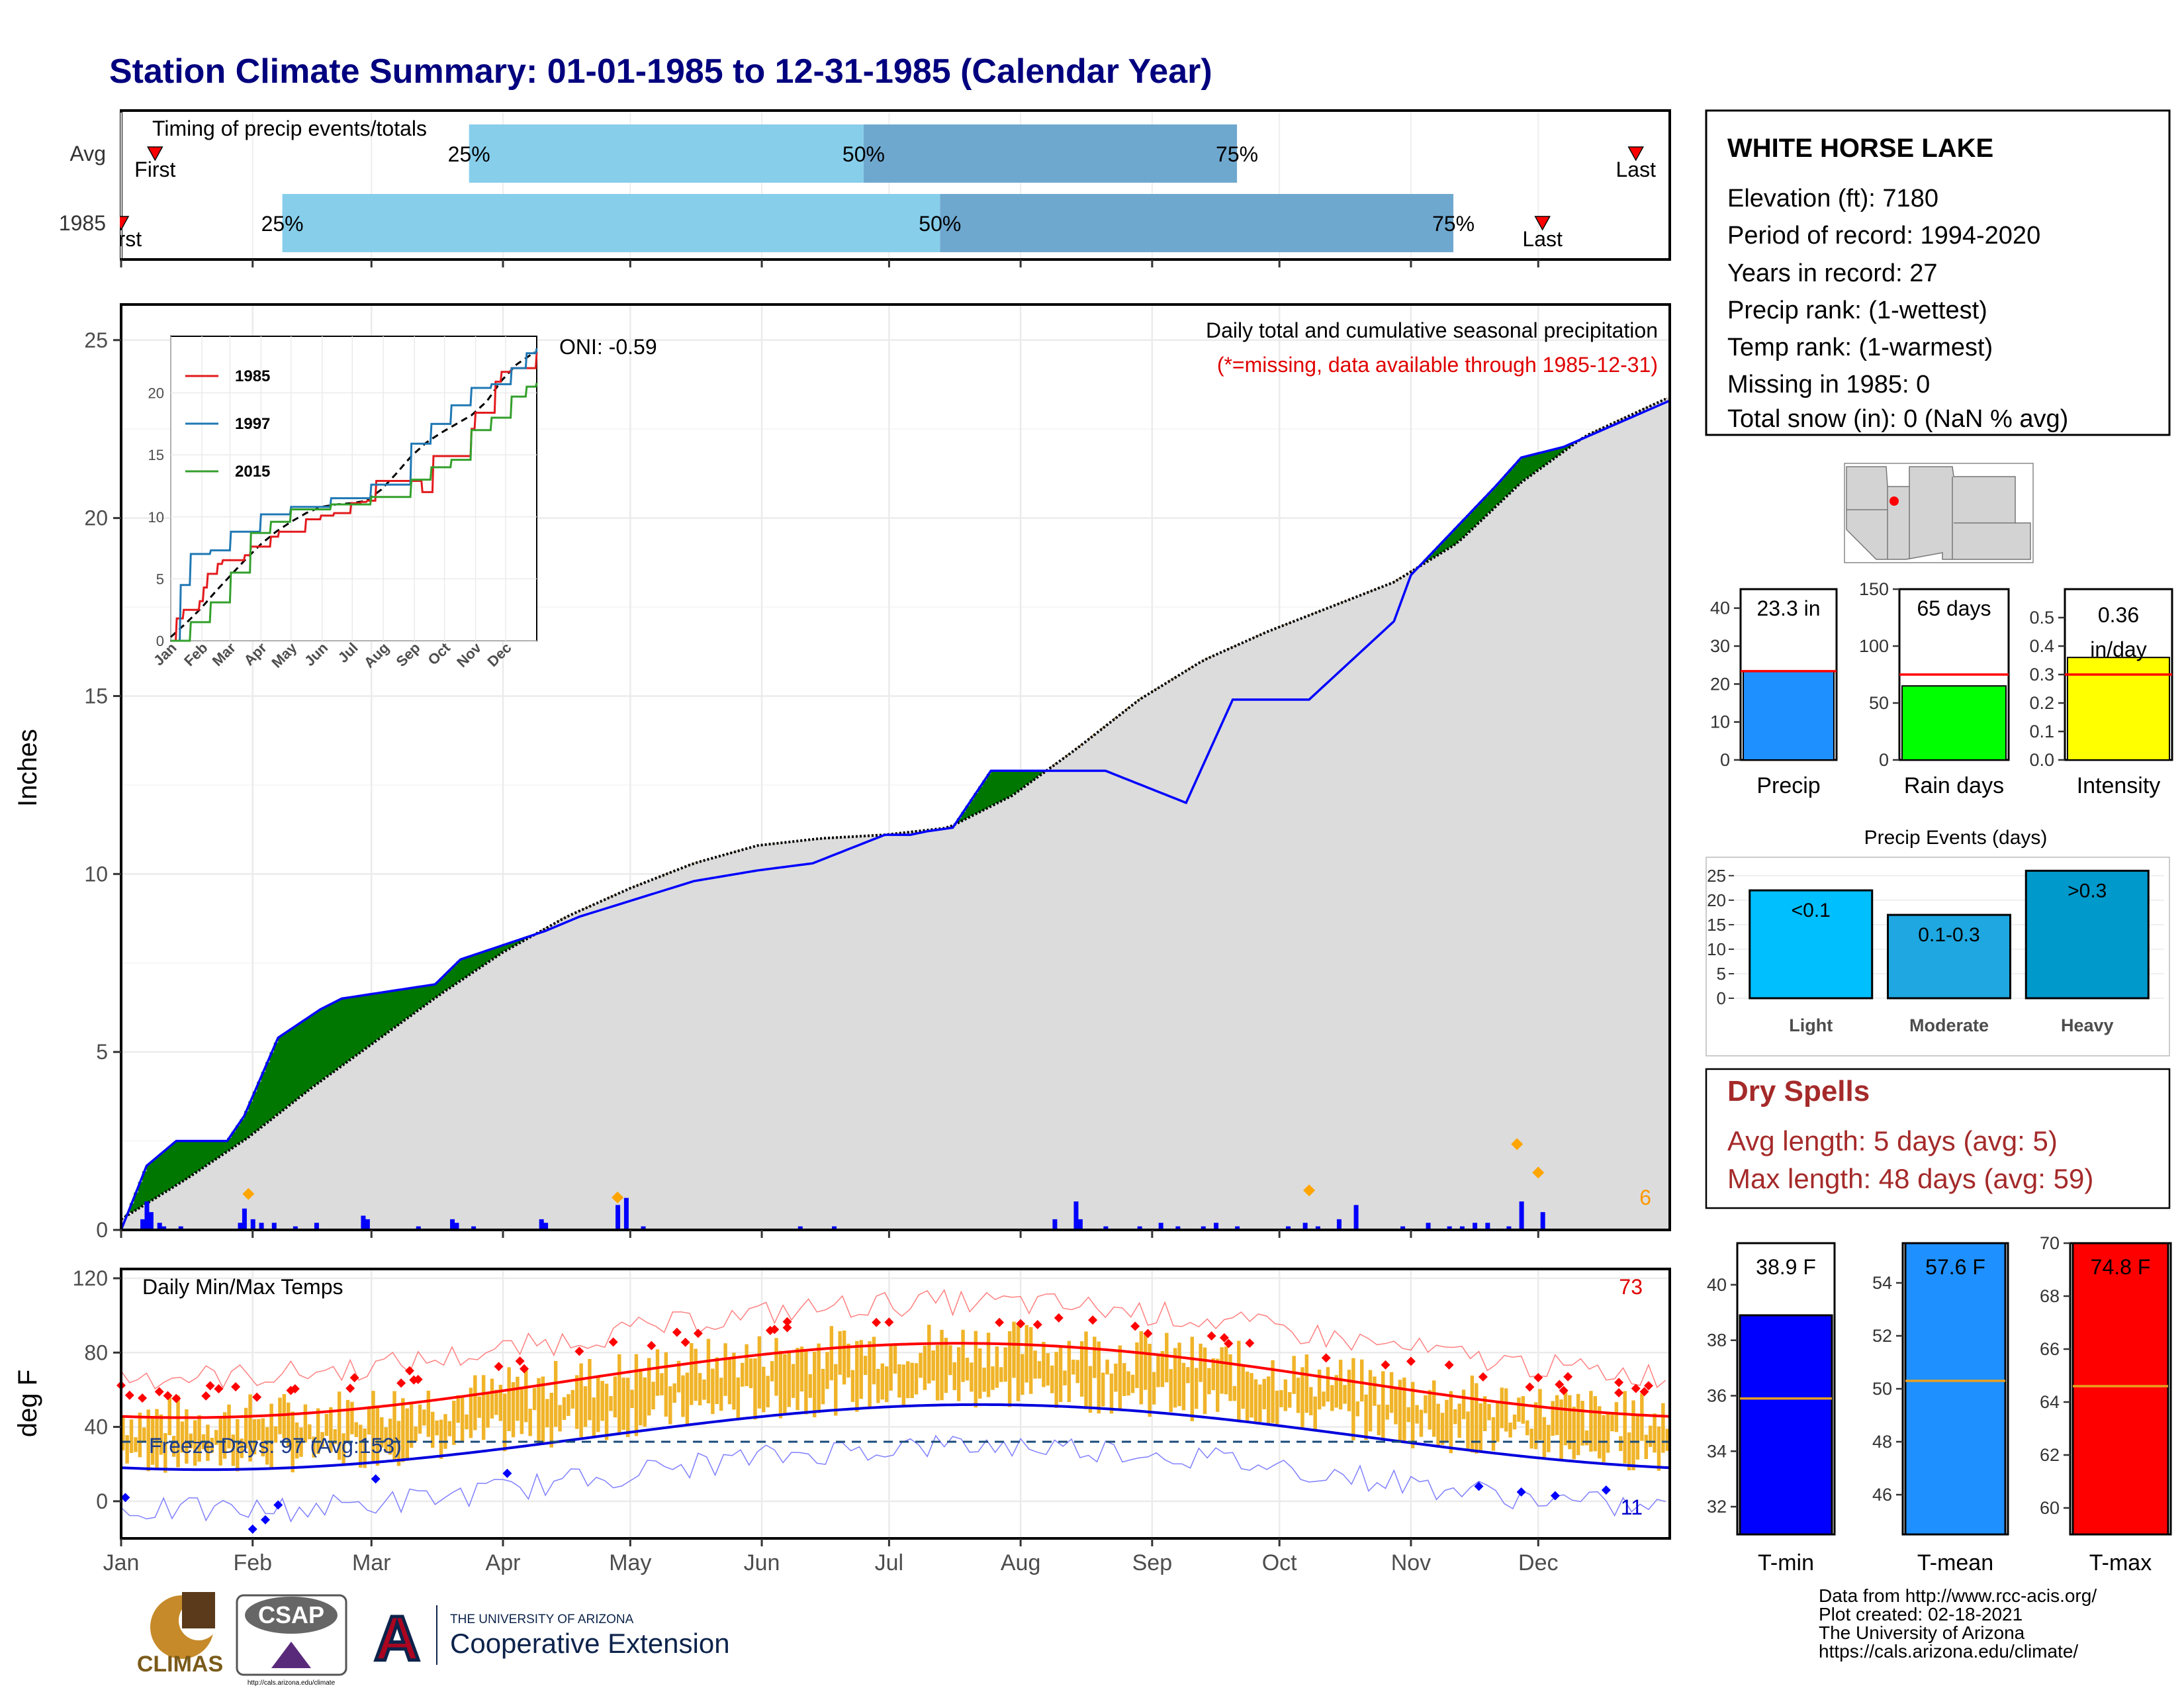  What do you see at coordinates (102, 1052) in the screenshot?
I see `precip-ytick-label: 5` at bounding box center [102, 1052].